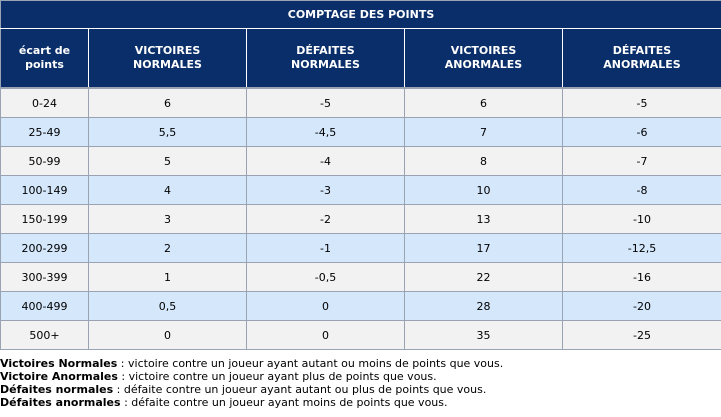  Describe the element at coordinates (641, 161) in the screenshot. I see `cell-defaites-anormales: -7` at that location.